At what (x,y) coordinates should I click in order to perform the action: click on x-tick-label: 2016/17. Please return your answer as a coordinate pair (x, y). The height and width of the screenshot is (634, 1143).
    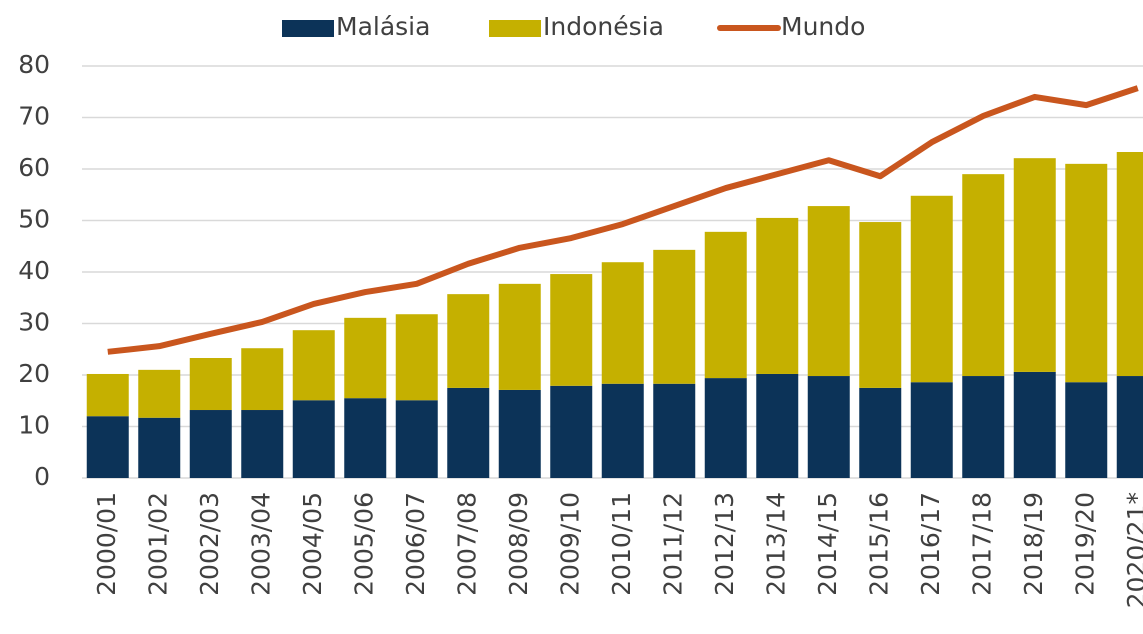
    Looking at the image, I should click on (930, 544).